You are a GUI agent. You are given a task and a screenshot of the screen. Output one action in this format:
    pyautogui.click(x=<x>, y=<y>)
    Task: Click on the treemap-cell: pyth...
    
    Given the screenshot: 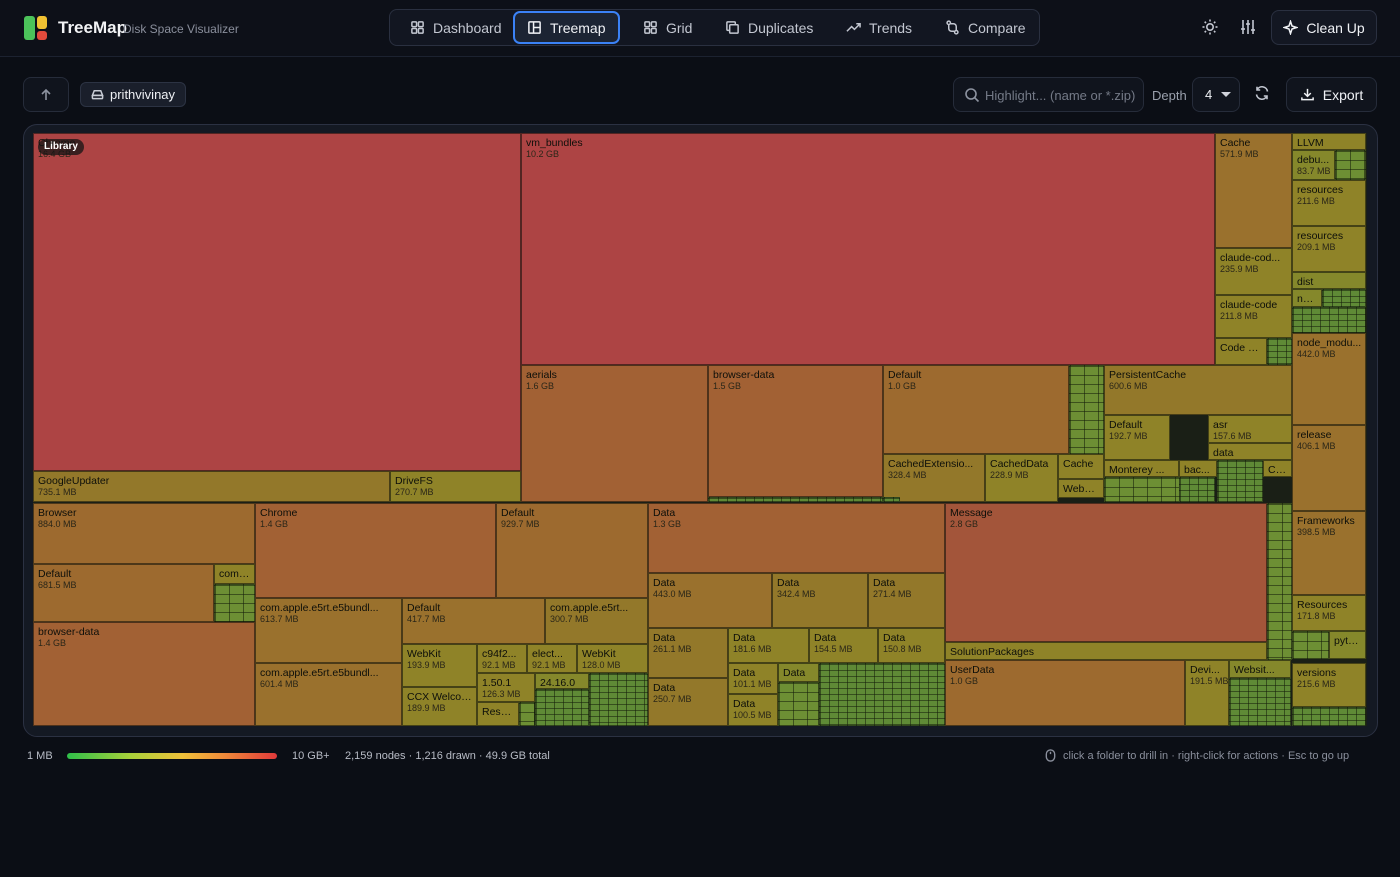 What is the action you would take?
    pyautogui.click(x=1347, y=645)
    